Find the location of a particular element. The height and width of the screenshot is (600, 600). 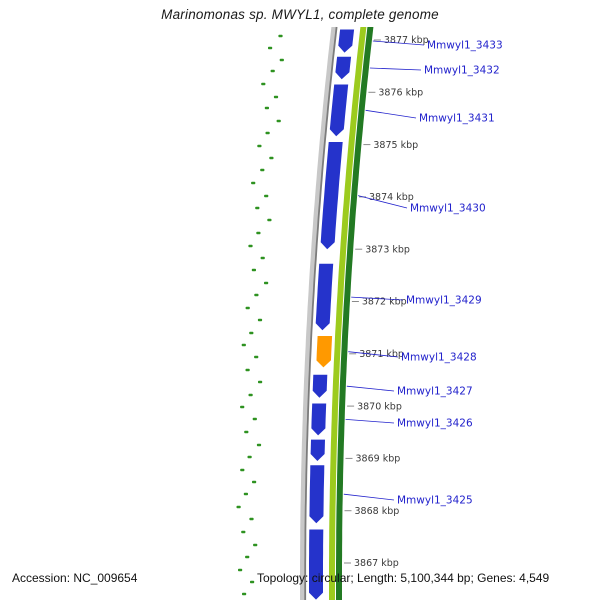

gene-label: Mmwyl1_3429 is located at coordinates (444, 301).